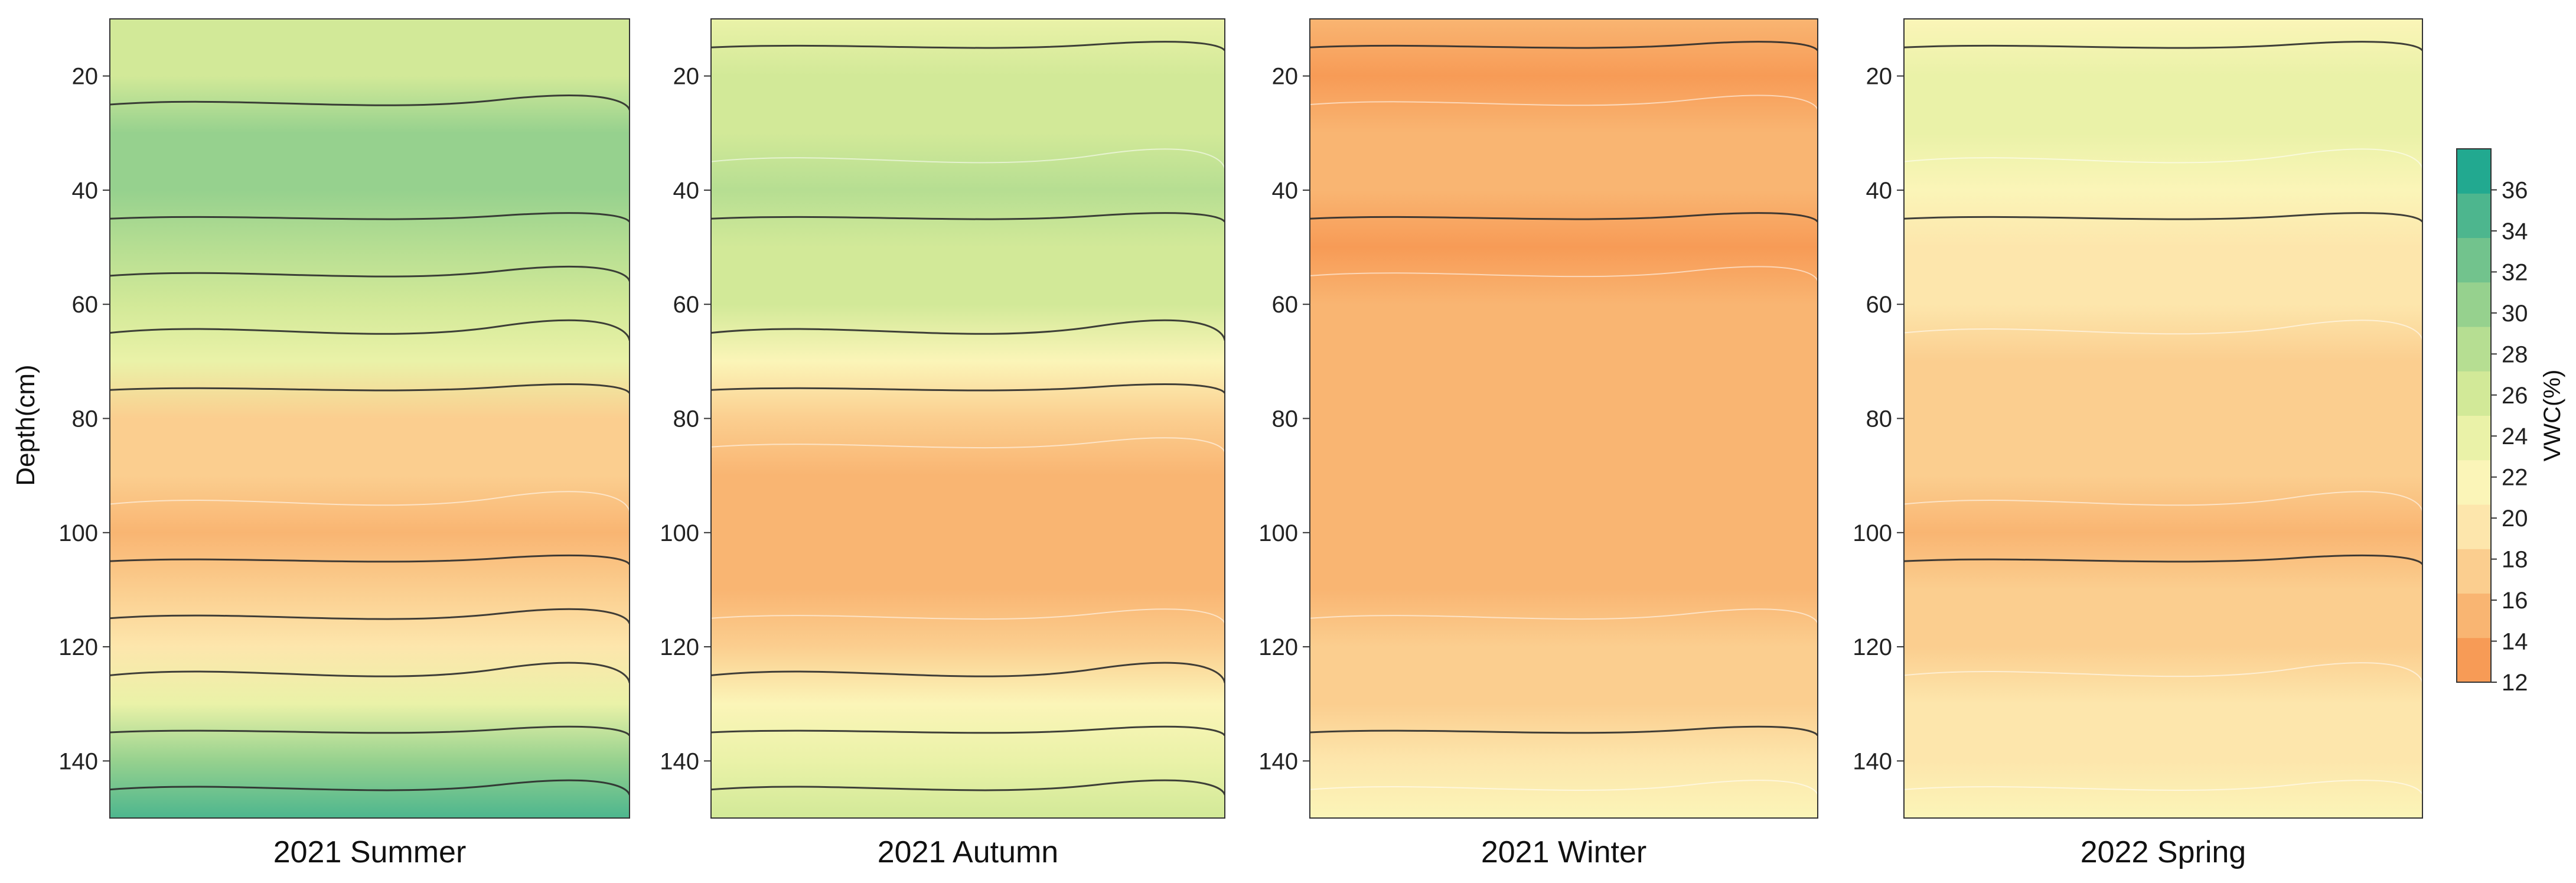  Describe the element at coordinates (2552, 416) in the screenshot. I see `colorbar-label: VWC(%)` at that location.